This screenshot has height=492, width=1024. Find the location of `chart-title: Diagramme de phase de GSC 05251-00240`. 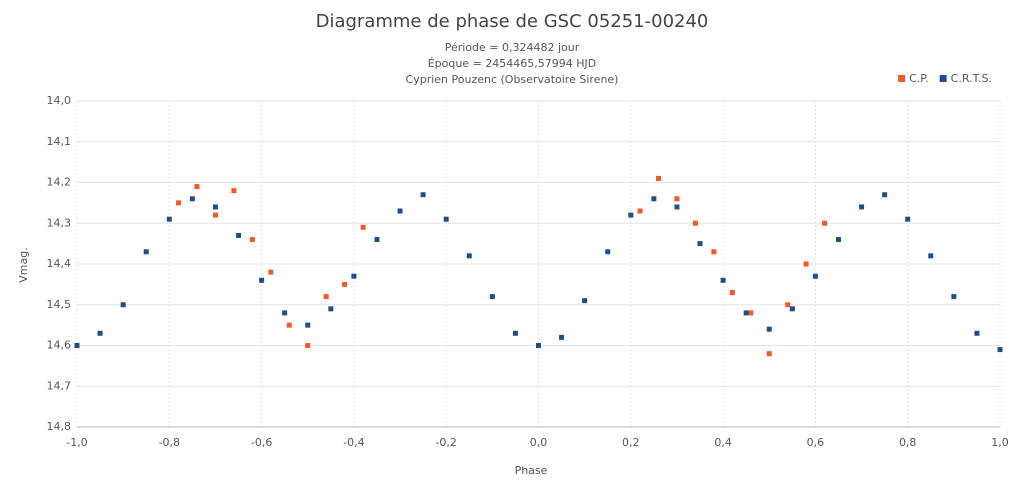

chart-title: Diagramme de phase de GSC 05251-00240 is located at coordinates (512, 21).